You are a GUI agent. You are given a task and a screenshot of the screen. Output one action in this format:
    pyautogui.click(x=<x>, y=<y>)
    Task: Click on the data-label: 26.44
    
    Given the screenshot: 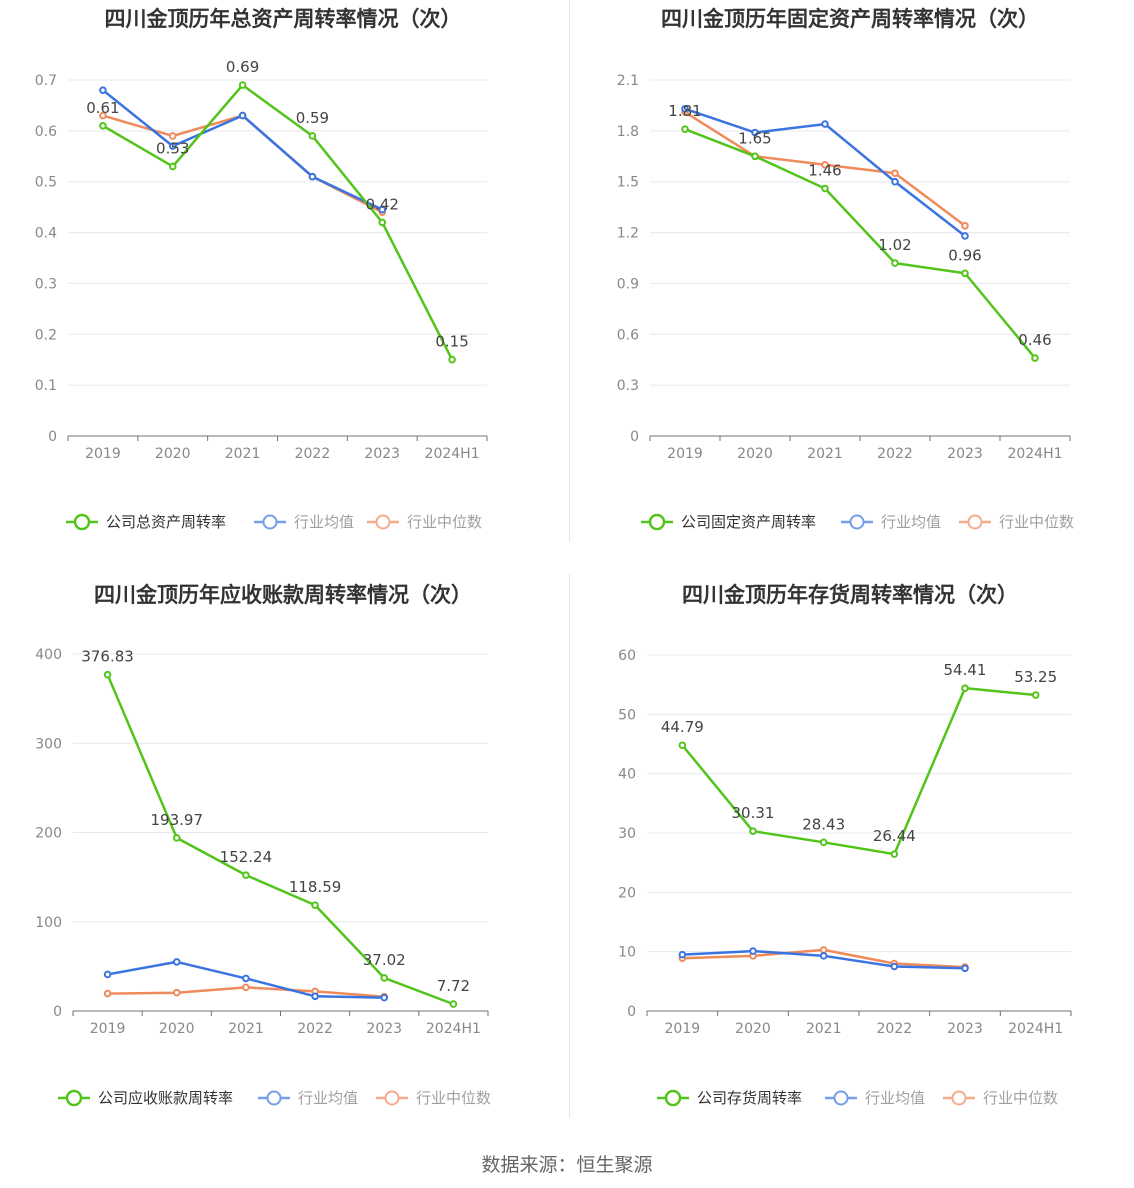 What is the action you would take?
    pyautogui.click(x=894, y=836)
    